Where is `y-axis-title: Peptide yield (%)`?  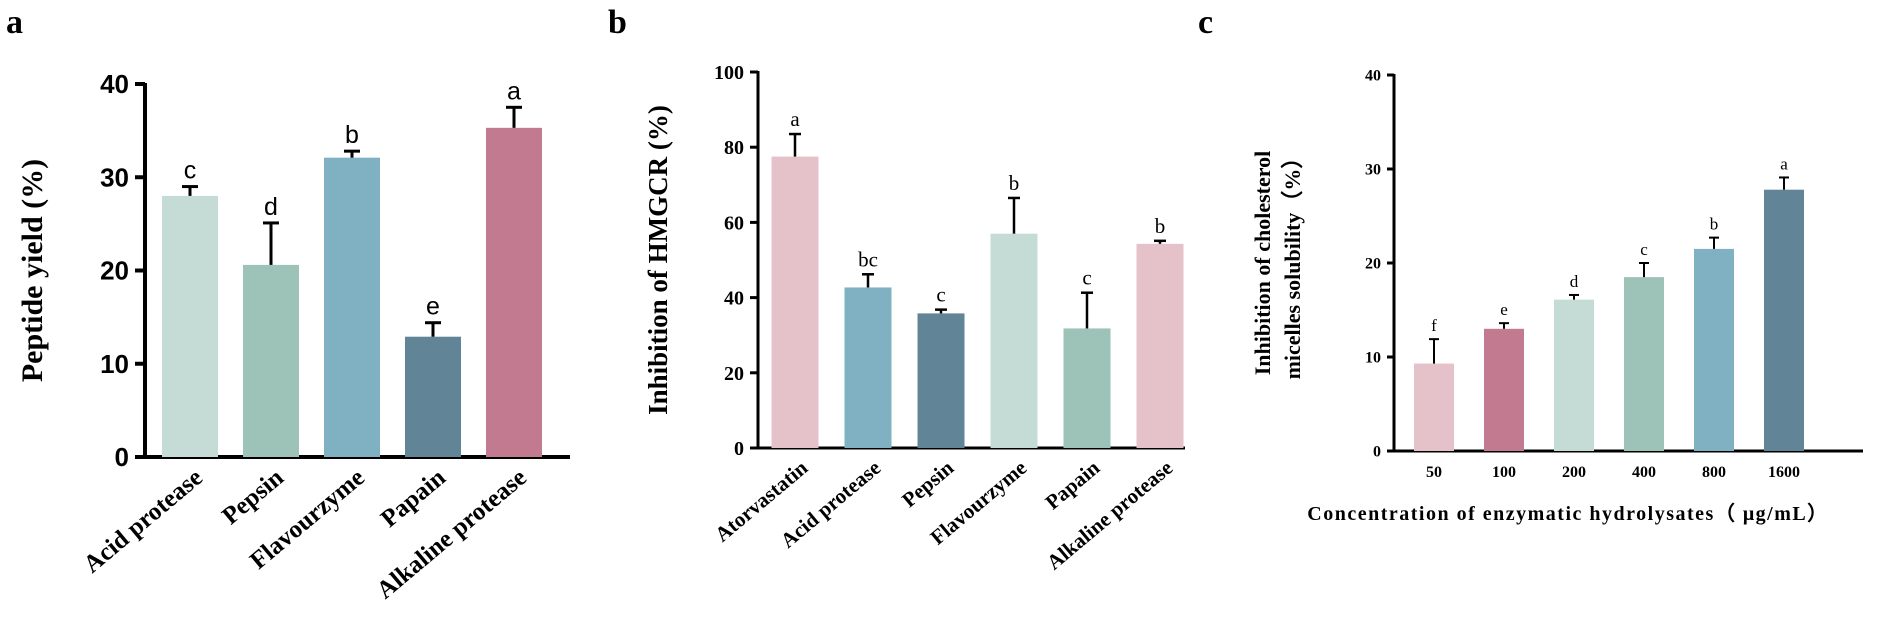
y-axis-title: Peptide yield (%) is located at coordinates (32, 270).